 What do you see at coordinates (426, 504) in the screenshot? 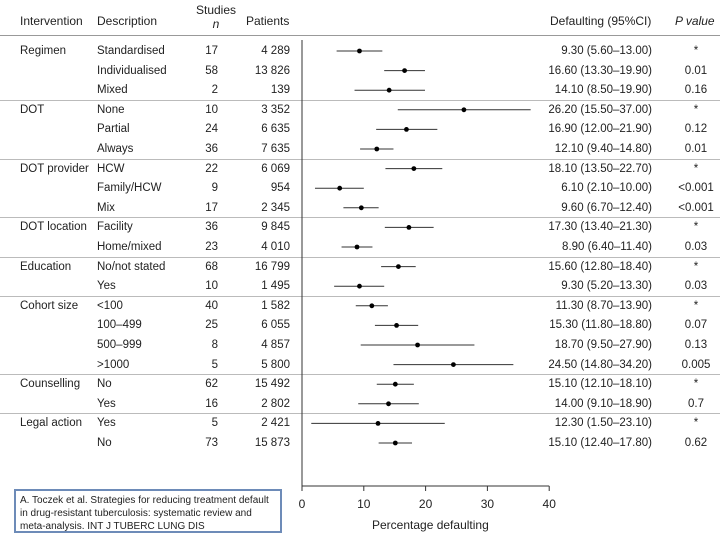
I see `x-tick-label: 20` at bounding box center [426, 504].